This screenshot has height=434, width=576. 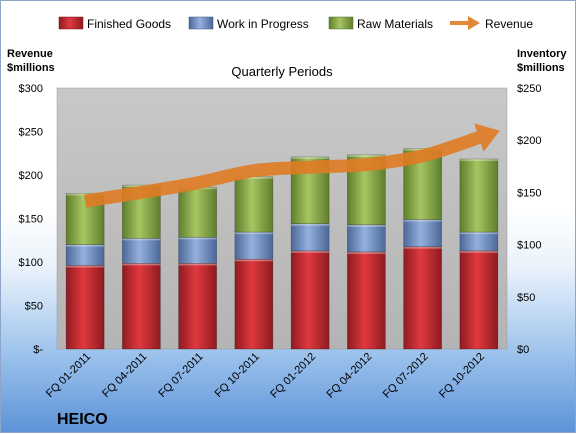 What do you see at coordinates (529, 89) in the screenshot?
I see `right-tick-label: $250` at bounding box center [529, 89].